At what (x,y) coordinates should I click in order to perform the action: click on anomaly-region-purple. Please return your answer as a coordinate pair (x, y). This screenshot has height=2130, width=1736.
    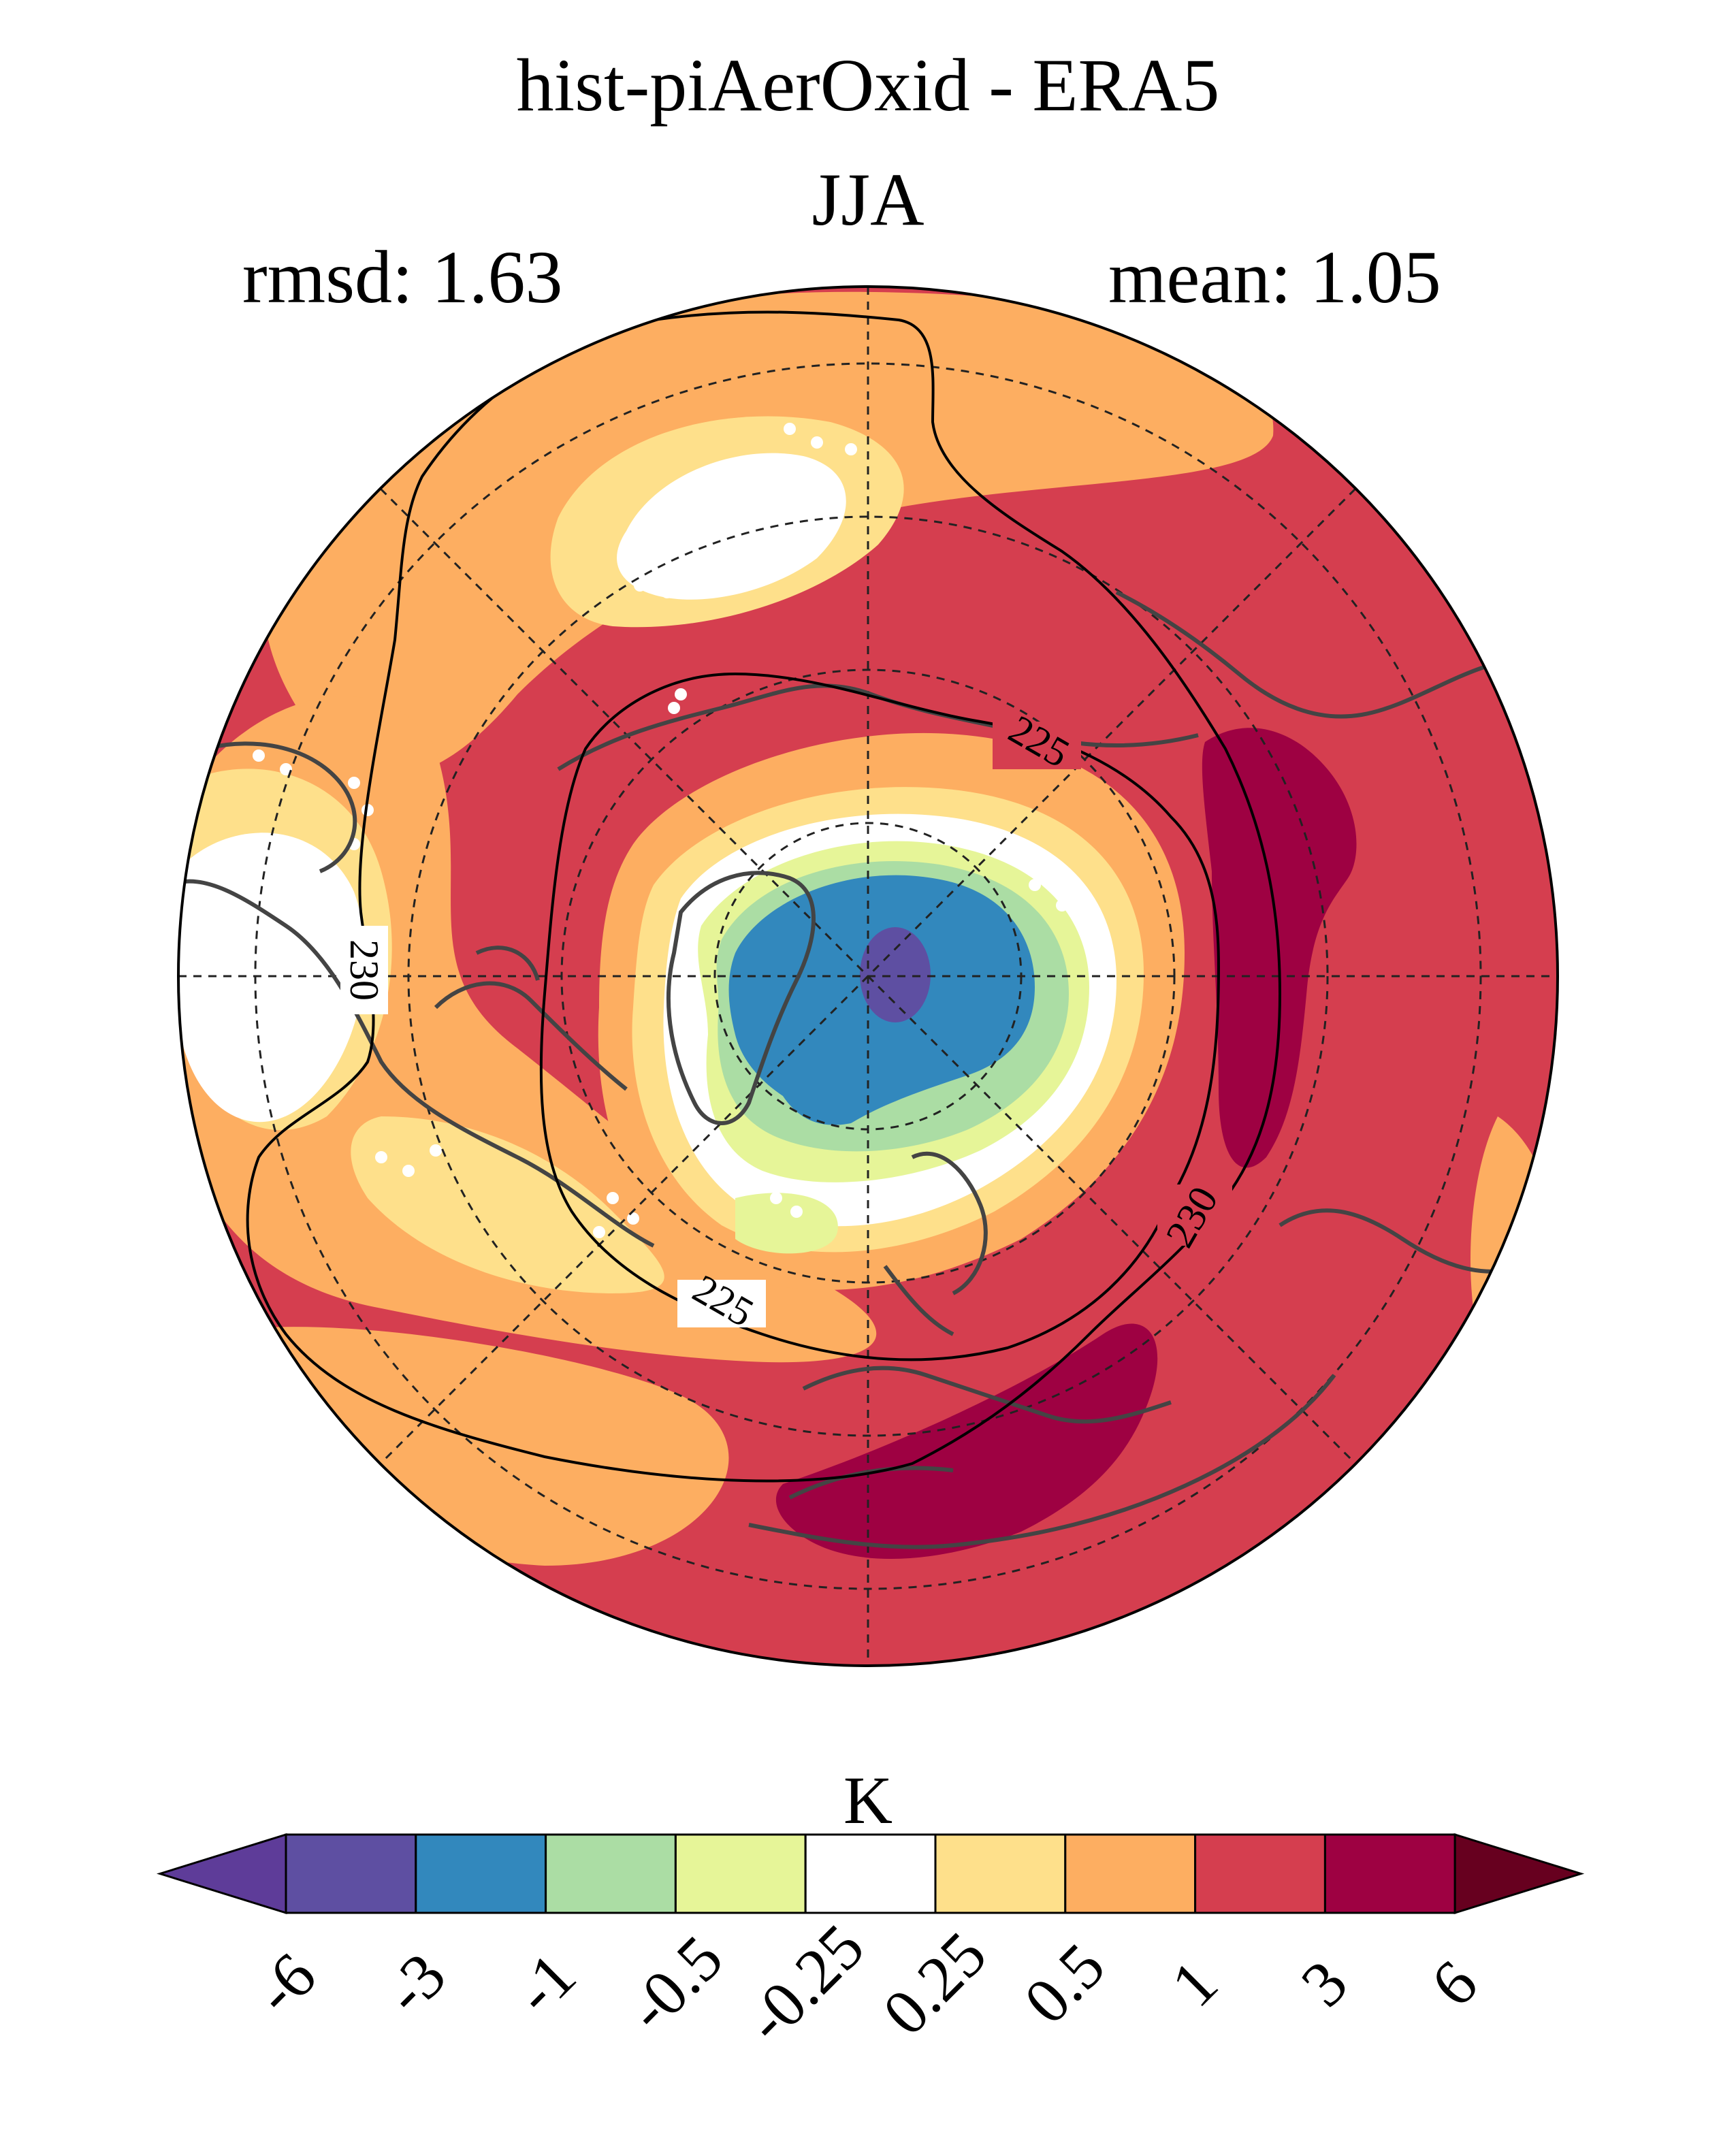
    Looking at the image, I should click on (895, 974).